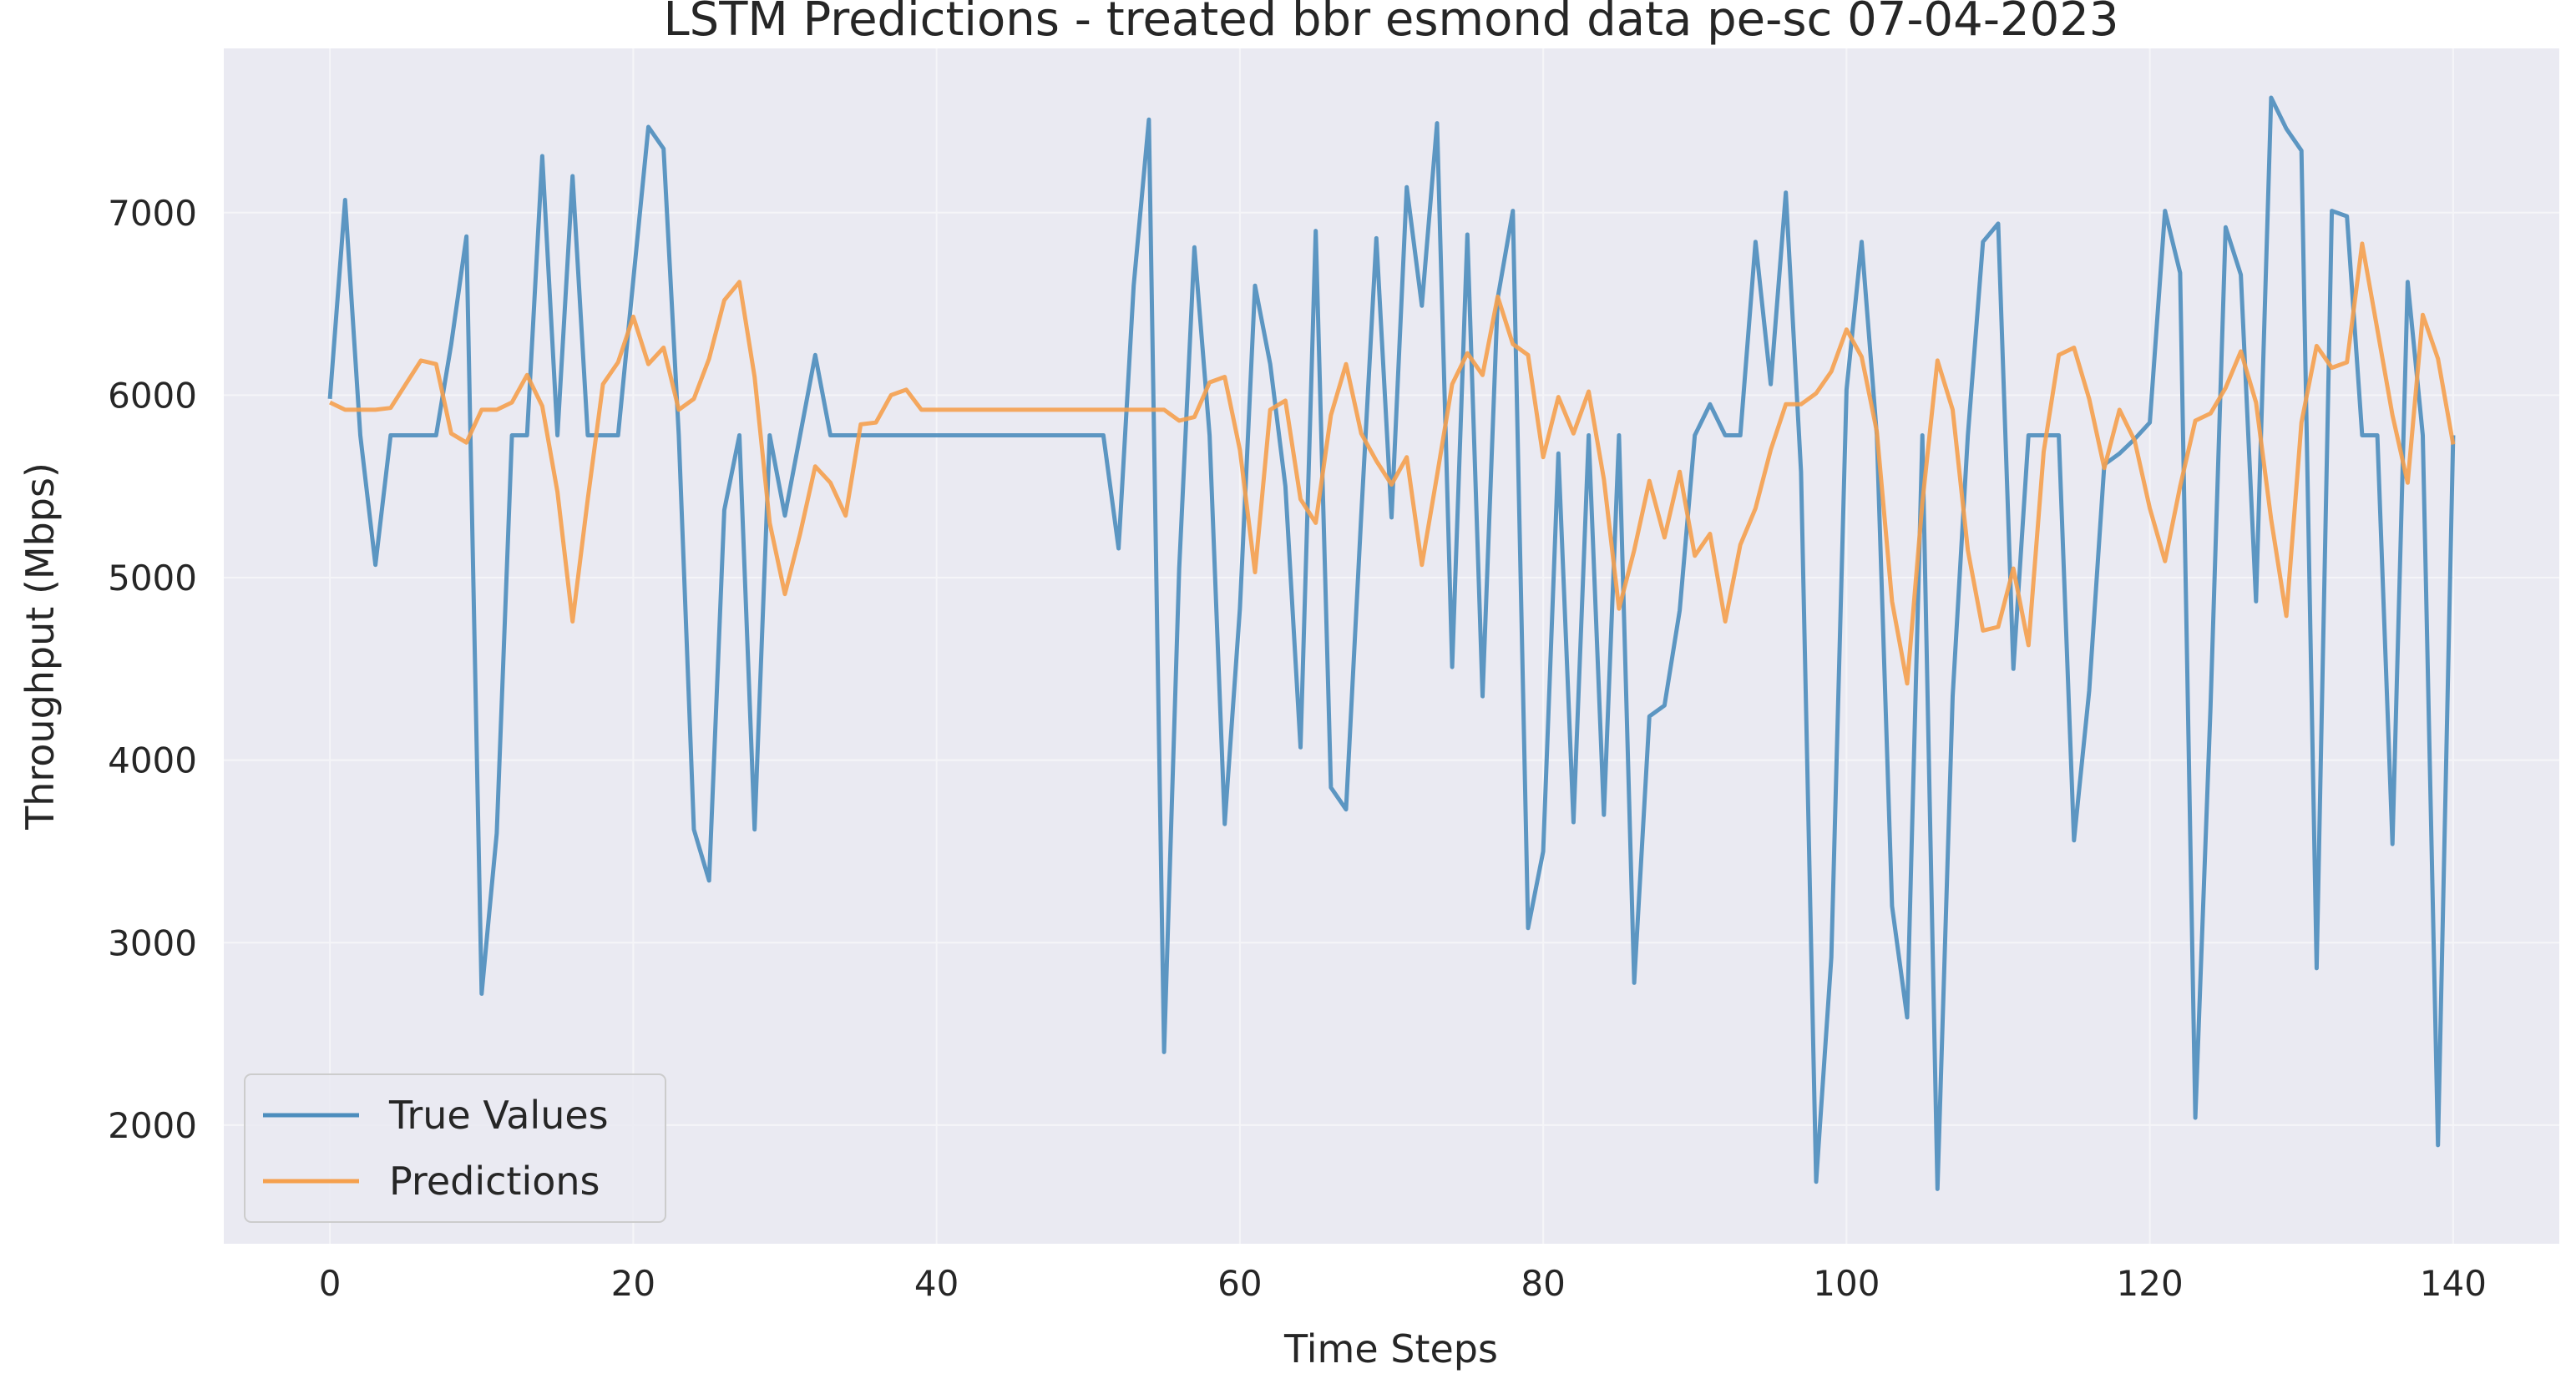  What do you see at coordinates (152, 395) in the screenshot?
I see `y-tick-label: 6000` at bounding box center [152, 395].